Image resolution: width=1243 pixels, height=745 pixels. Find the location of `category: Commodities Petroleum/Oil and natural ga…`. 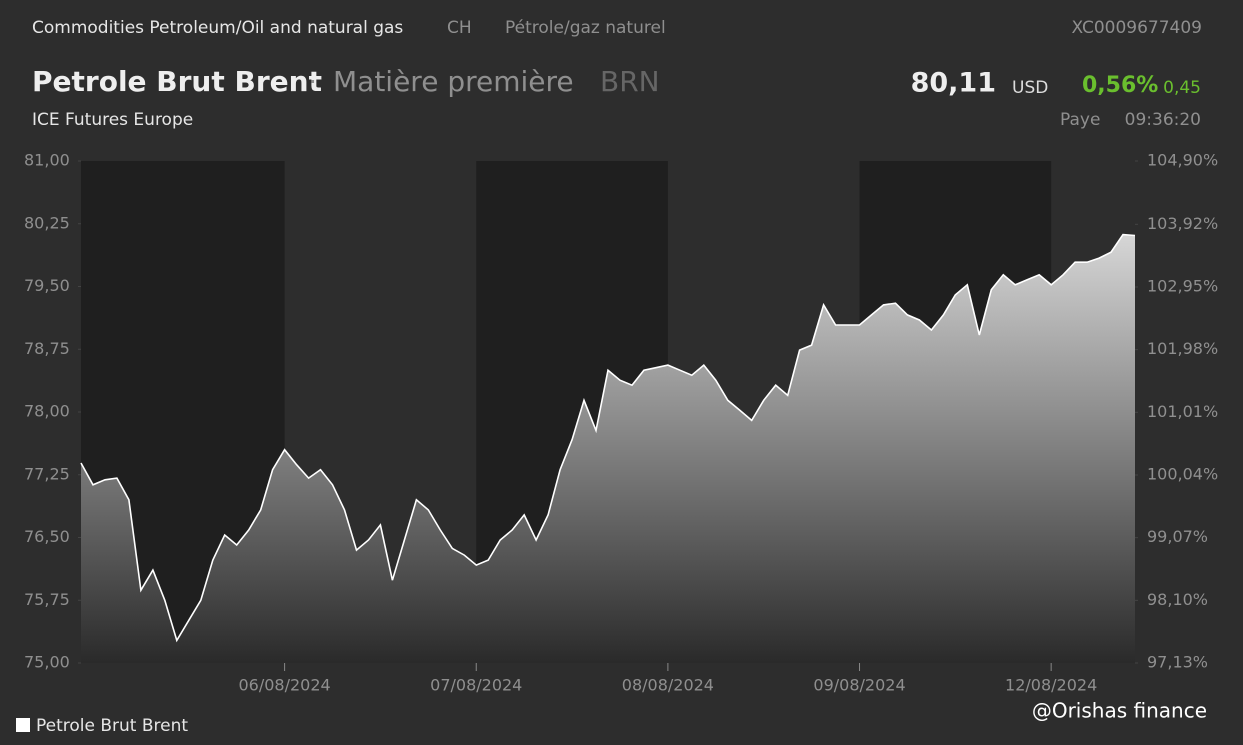

category: Commodities Petroleum/Oil and natural ga… is located at coordinates (217, 28).